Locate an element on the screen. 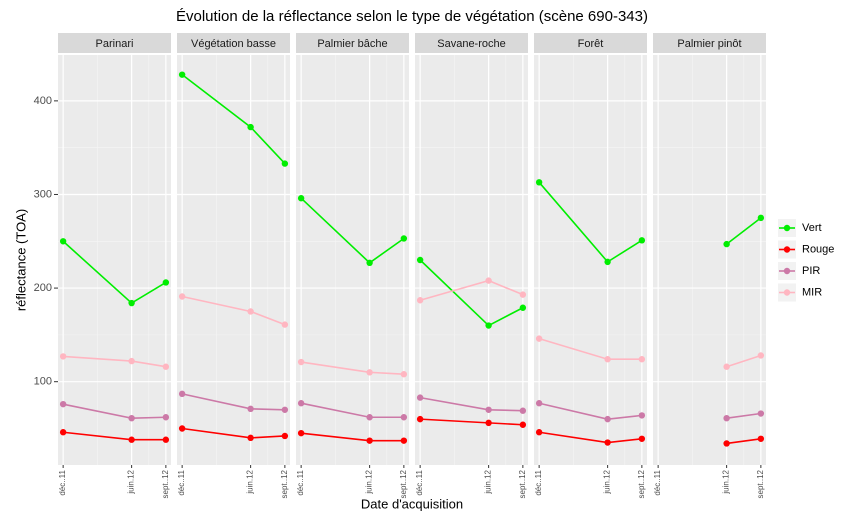 The height and width of the screenshot is (514, 847). facet-title: Palmier bâche is located at coordinates (352, 44).